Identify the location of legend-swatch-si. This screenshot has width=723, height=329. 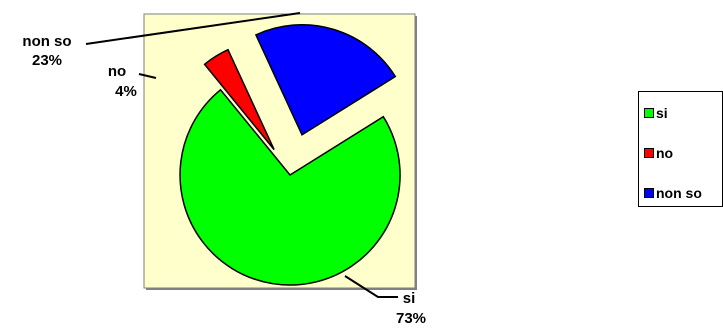
(649, 113).